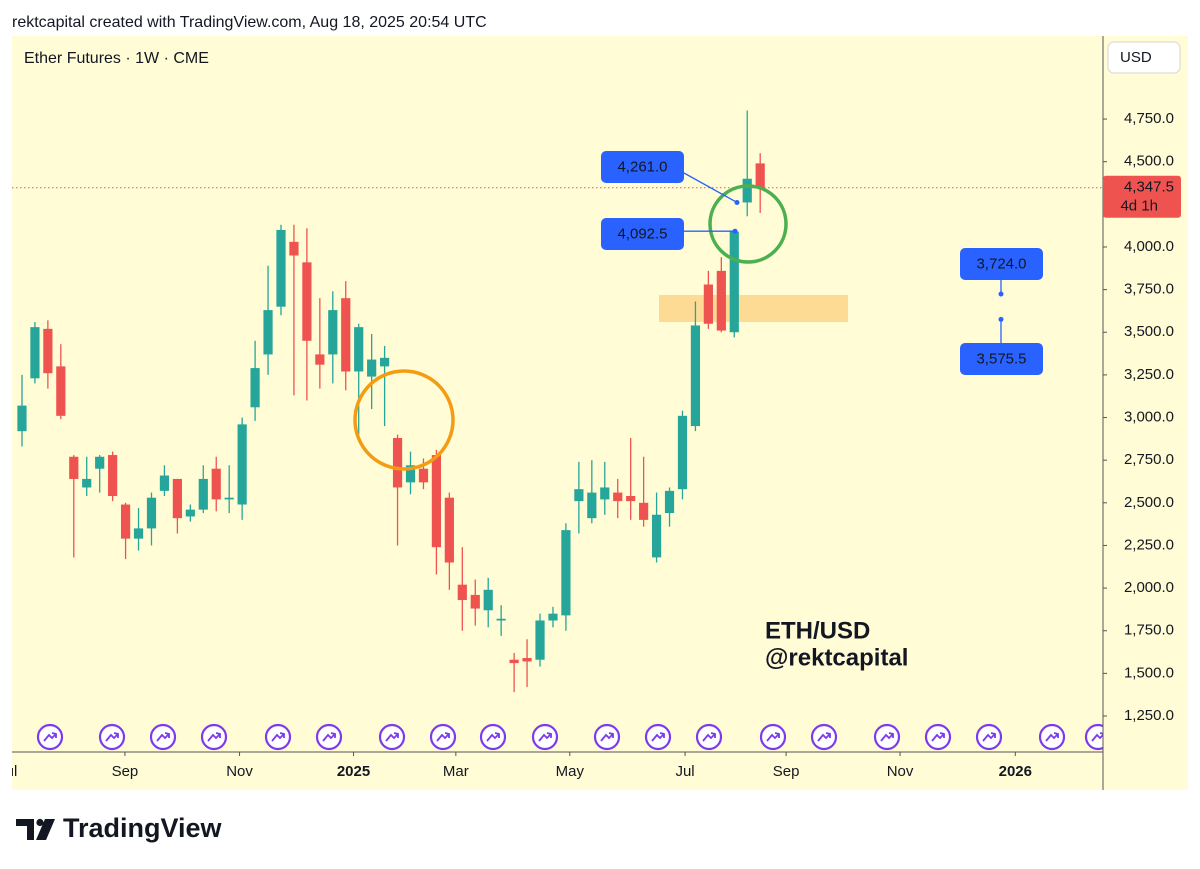  What do you see at coordinates (143, 828) in the screenshot?
I see `brand-text: TradingView` at bounding box center [143, 828].